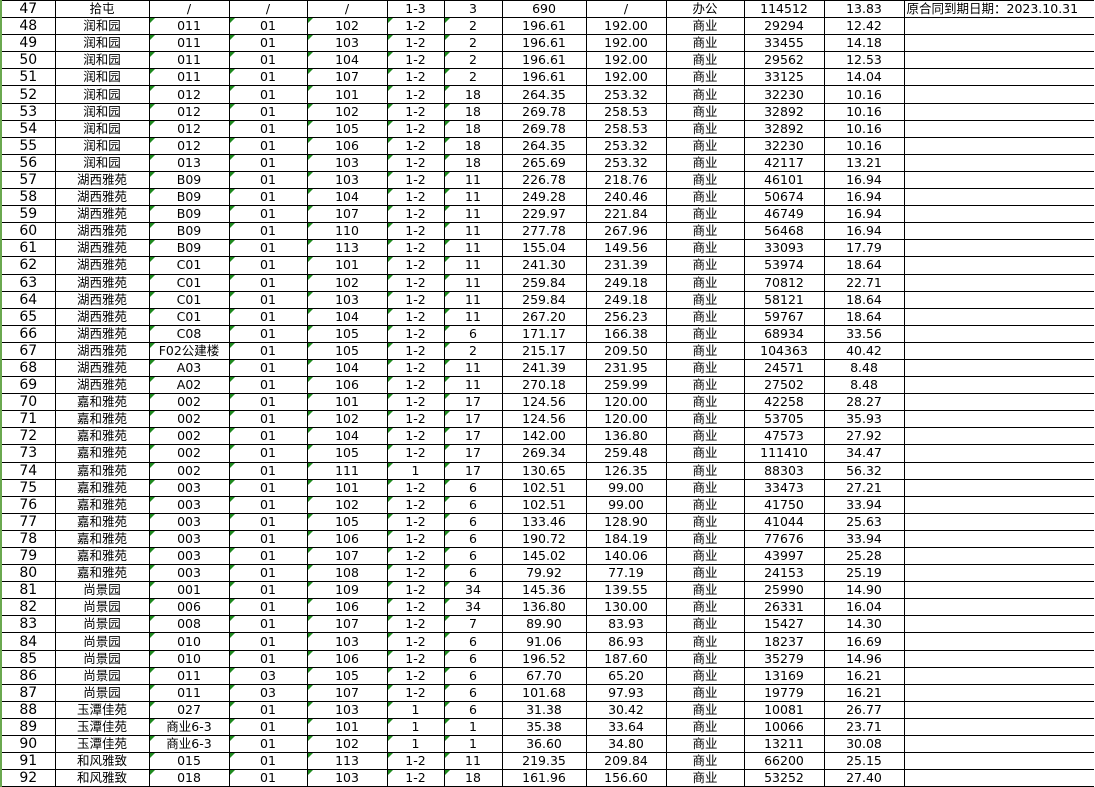 The height and width of the screenshot is (787, 1095). What do you see at coordinates (784, 197) in the screenshot?
I see `rent-cell: 50674` at bounding box center [784, 197].